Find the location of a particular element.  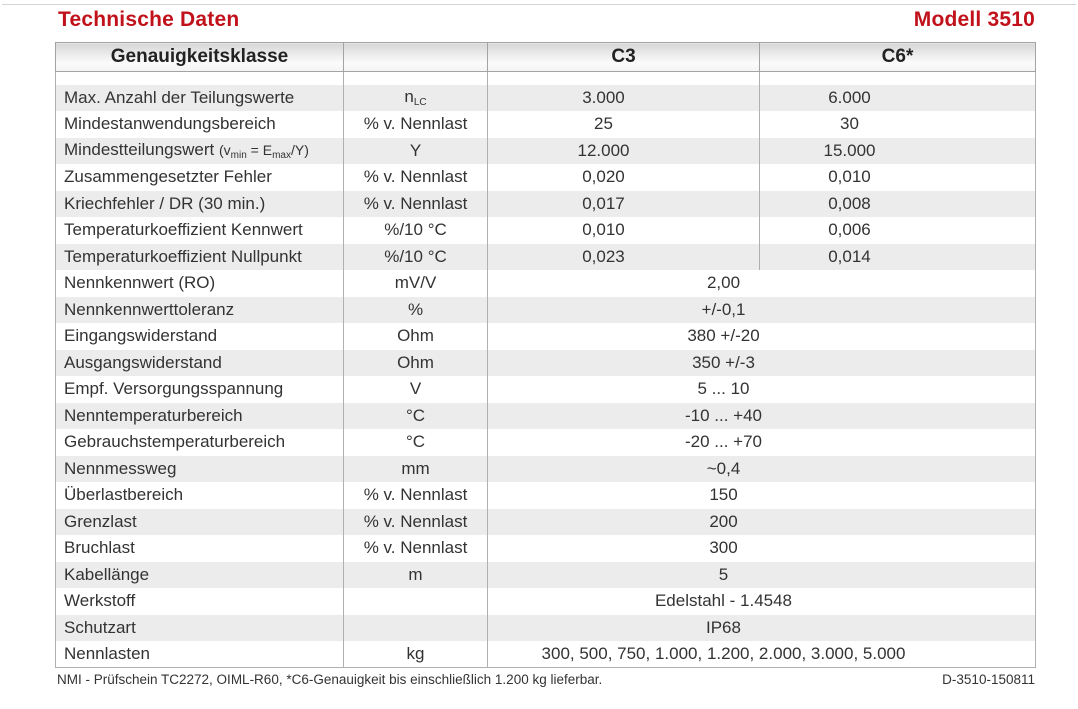

row-label: Nennkennwerttoleranz is located at coordinates (199, 309).